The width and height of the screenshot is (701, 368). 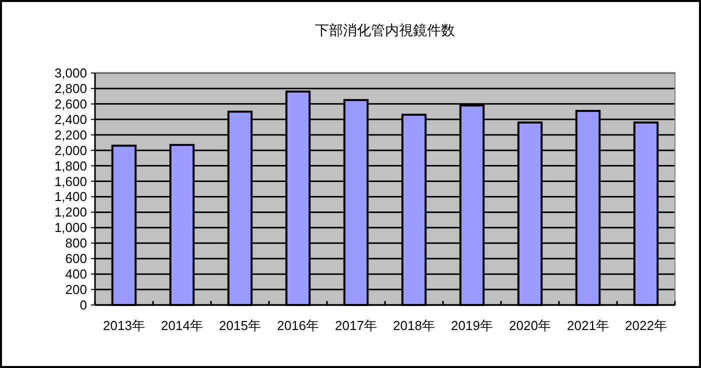 What do you see at coordinates (70, 181) in the screenshot?
I see `y-tick-label: 1,600` at bounding box center [70, 181].